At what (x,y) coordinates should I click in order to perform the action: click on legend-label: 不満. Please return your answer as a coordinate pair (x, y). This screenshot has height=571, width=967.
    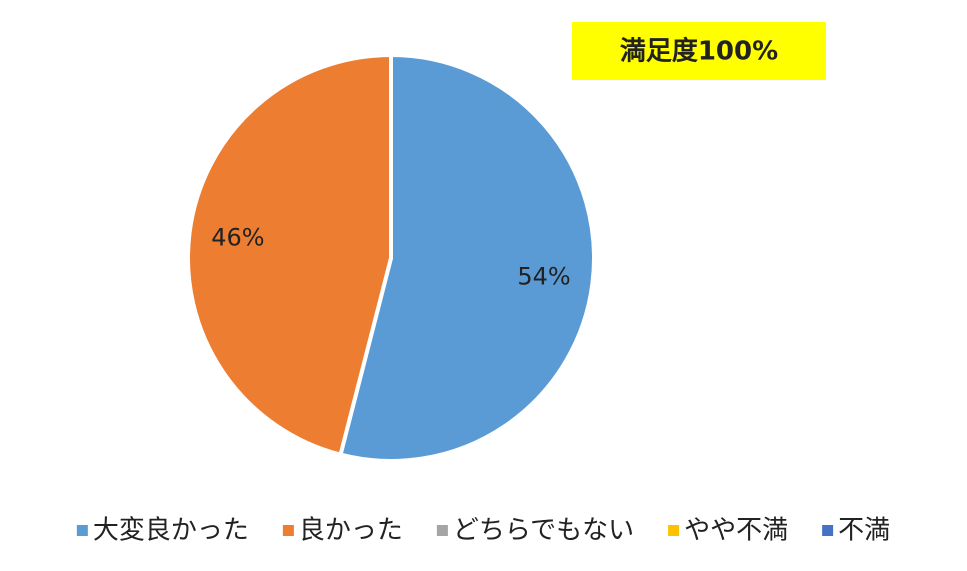
    Looking at the image, I should click on (864, 531).